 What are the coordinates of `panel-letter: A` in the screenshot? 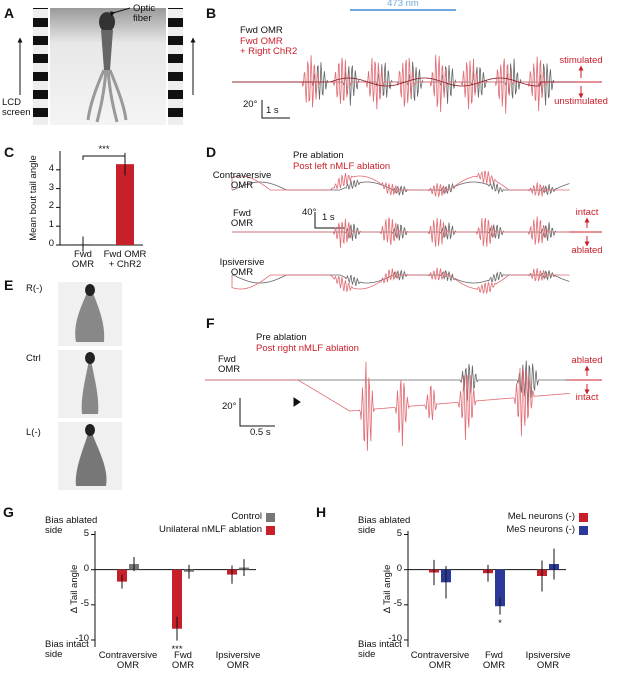 It's located at (9, 13).